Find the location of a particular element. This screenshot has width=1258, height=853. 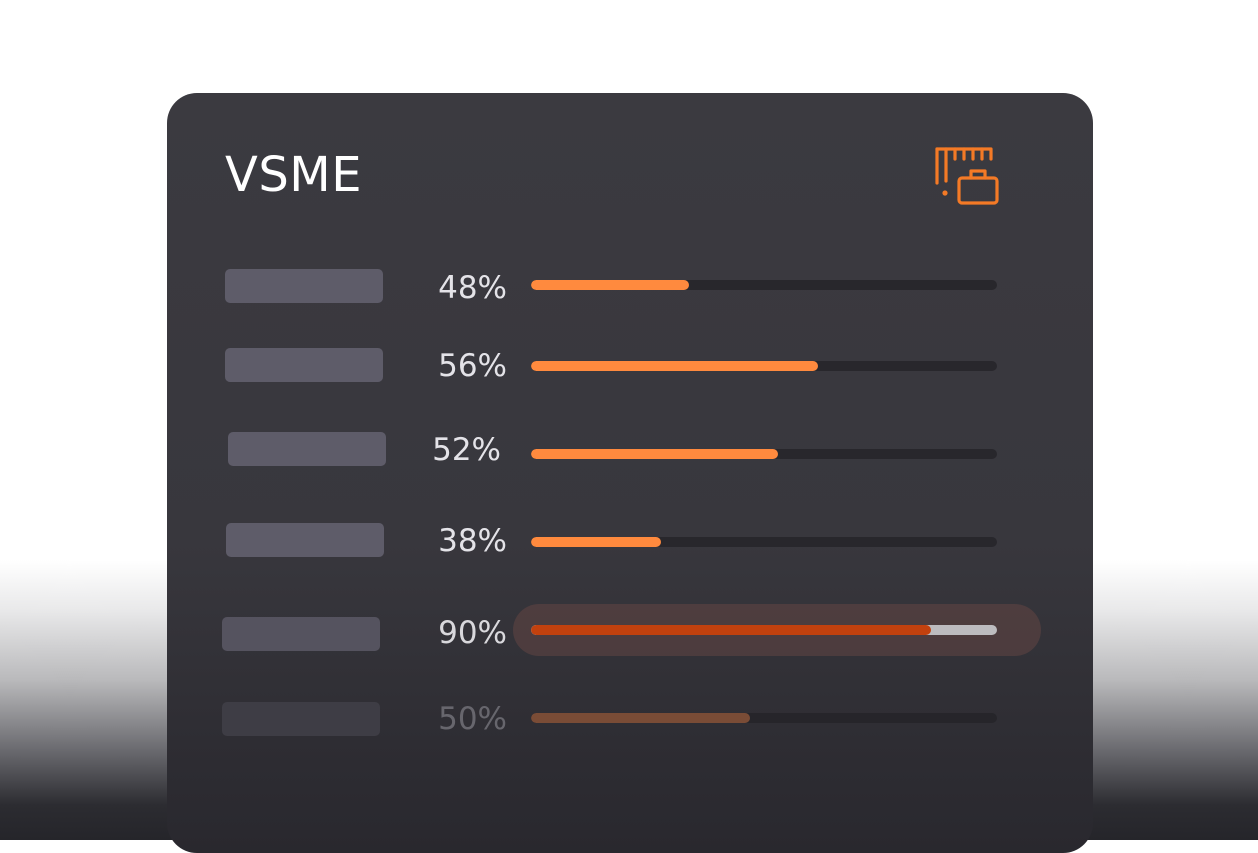

metric-percent: 50% is located at coordinates (472, 719).